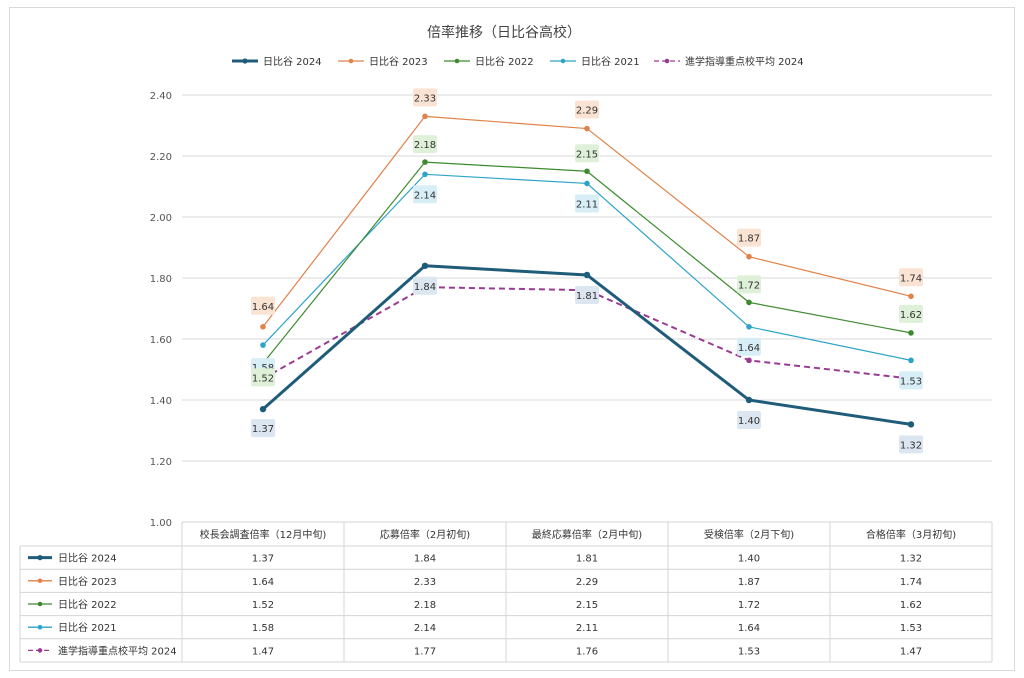  I want to click on x-category-label: 受検倍率（2月下旬), so click(749, 534).